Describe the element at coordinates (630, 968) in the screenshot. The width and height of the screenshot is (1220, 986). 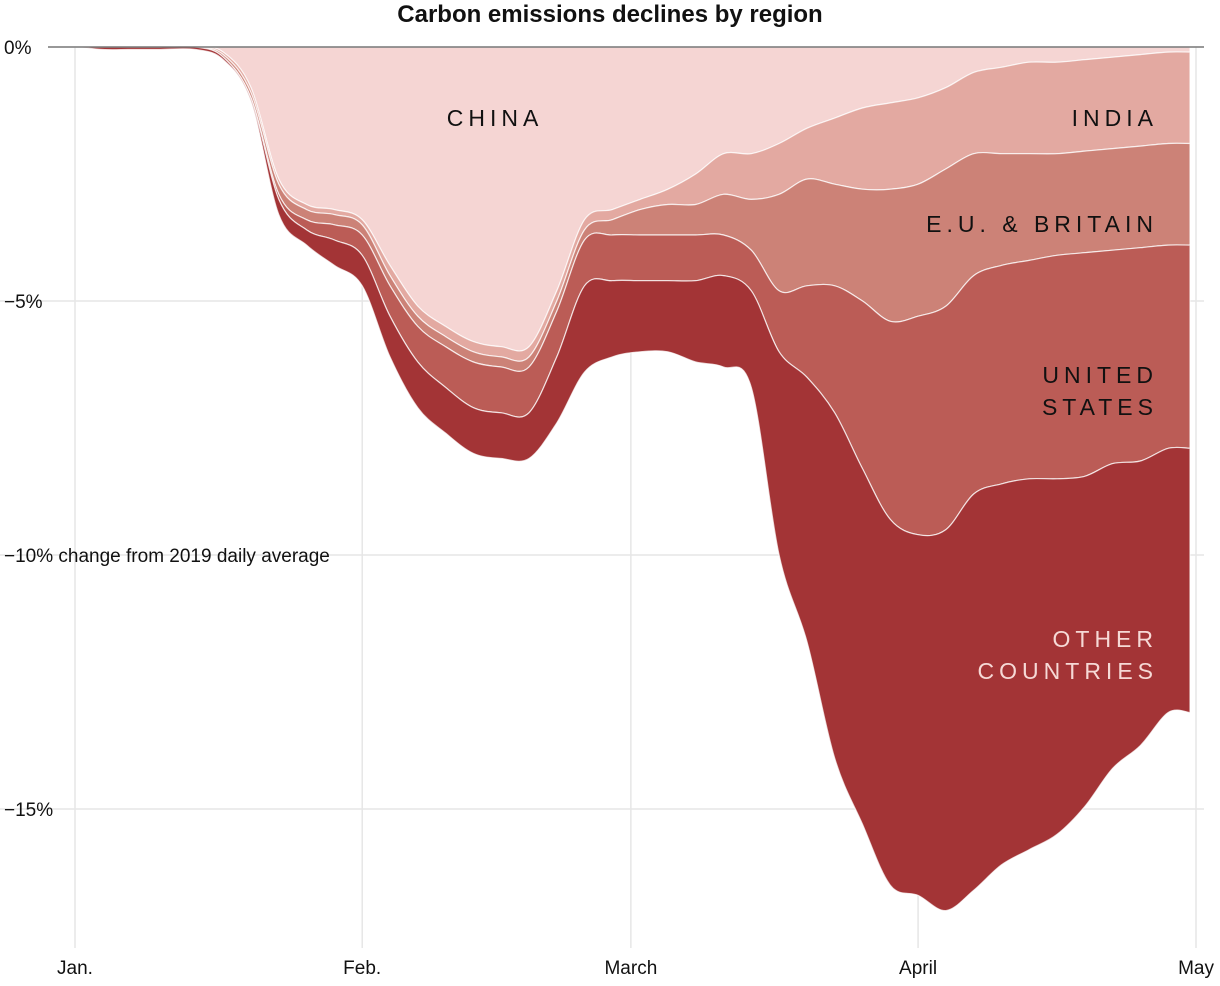
I see `x-tick-label: March` at that location.